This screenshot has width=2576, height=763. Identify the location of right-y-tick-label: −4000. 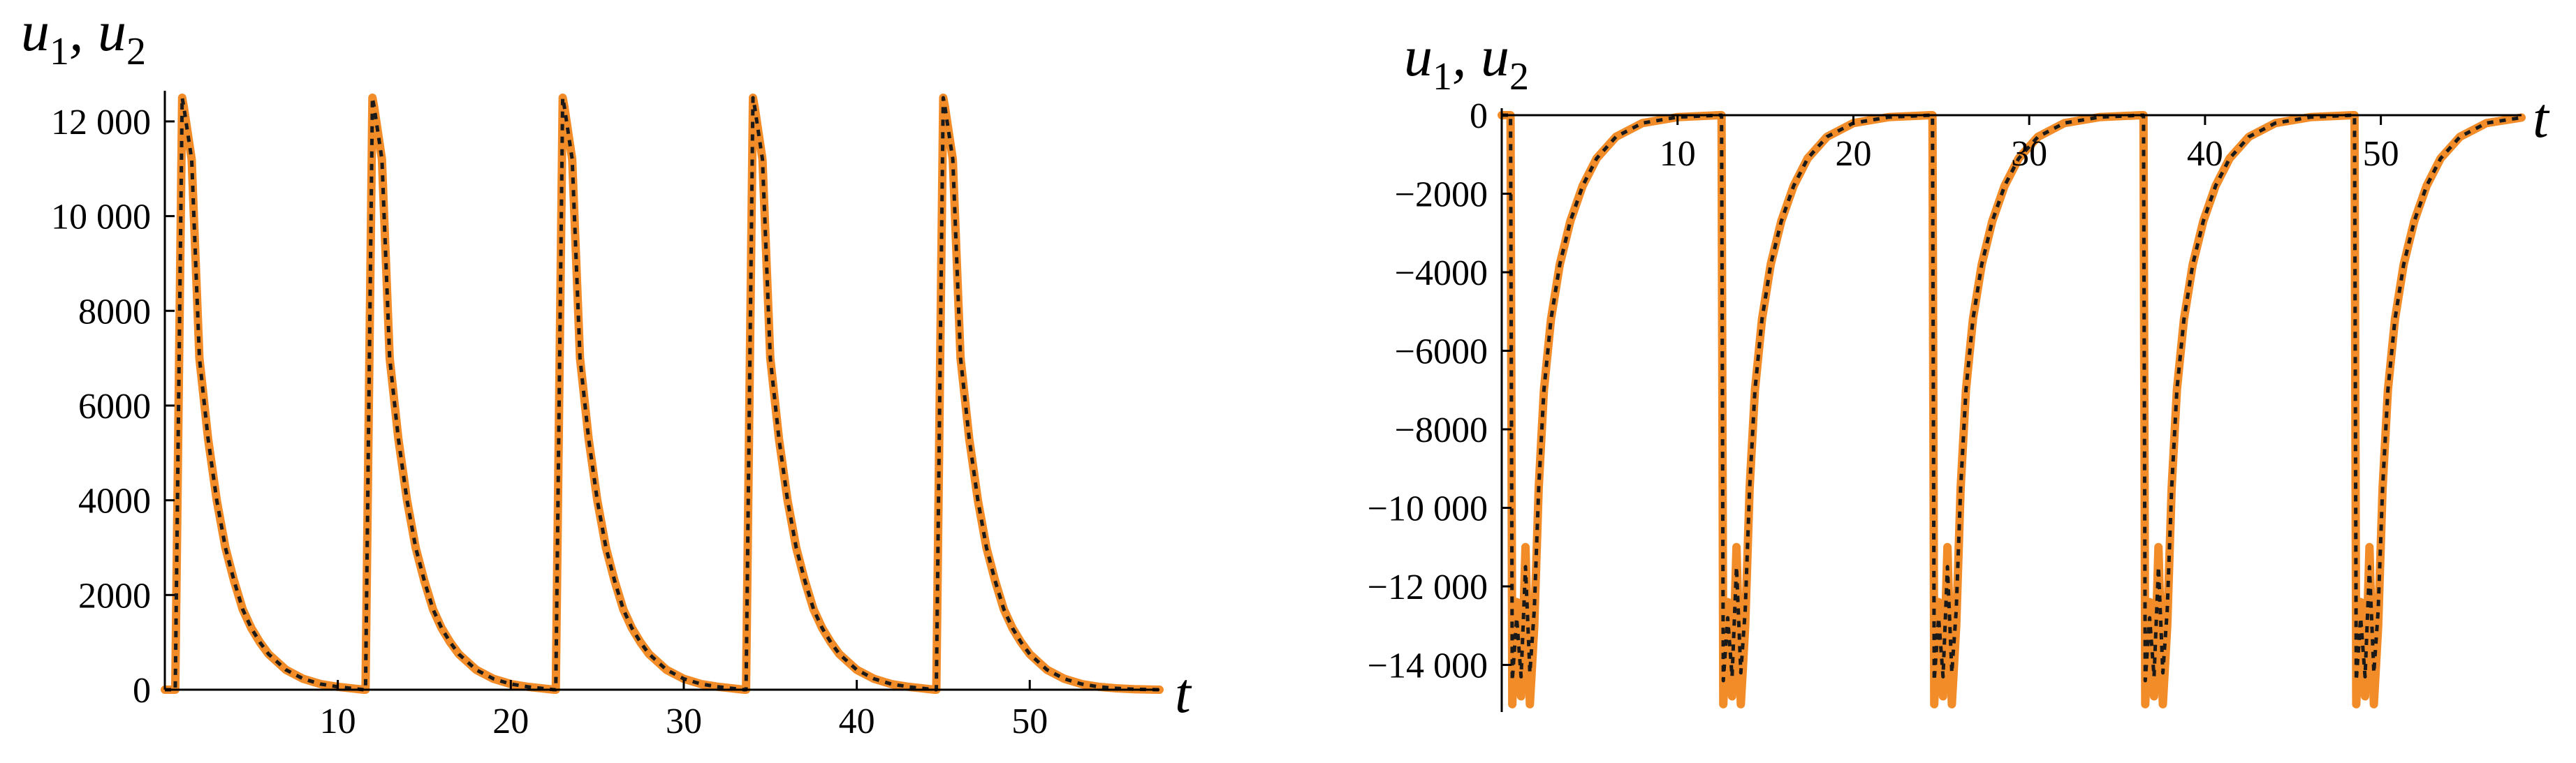
(1441, 273).